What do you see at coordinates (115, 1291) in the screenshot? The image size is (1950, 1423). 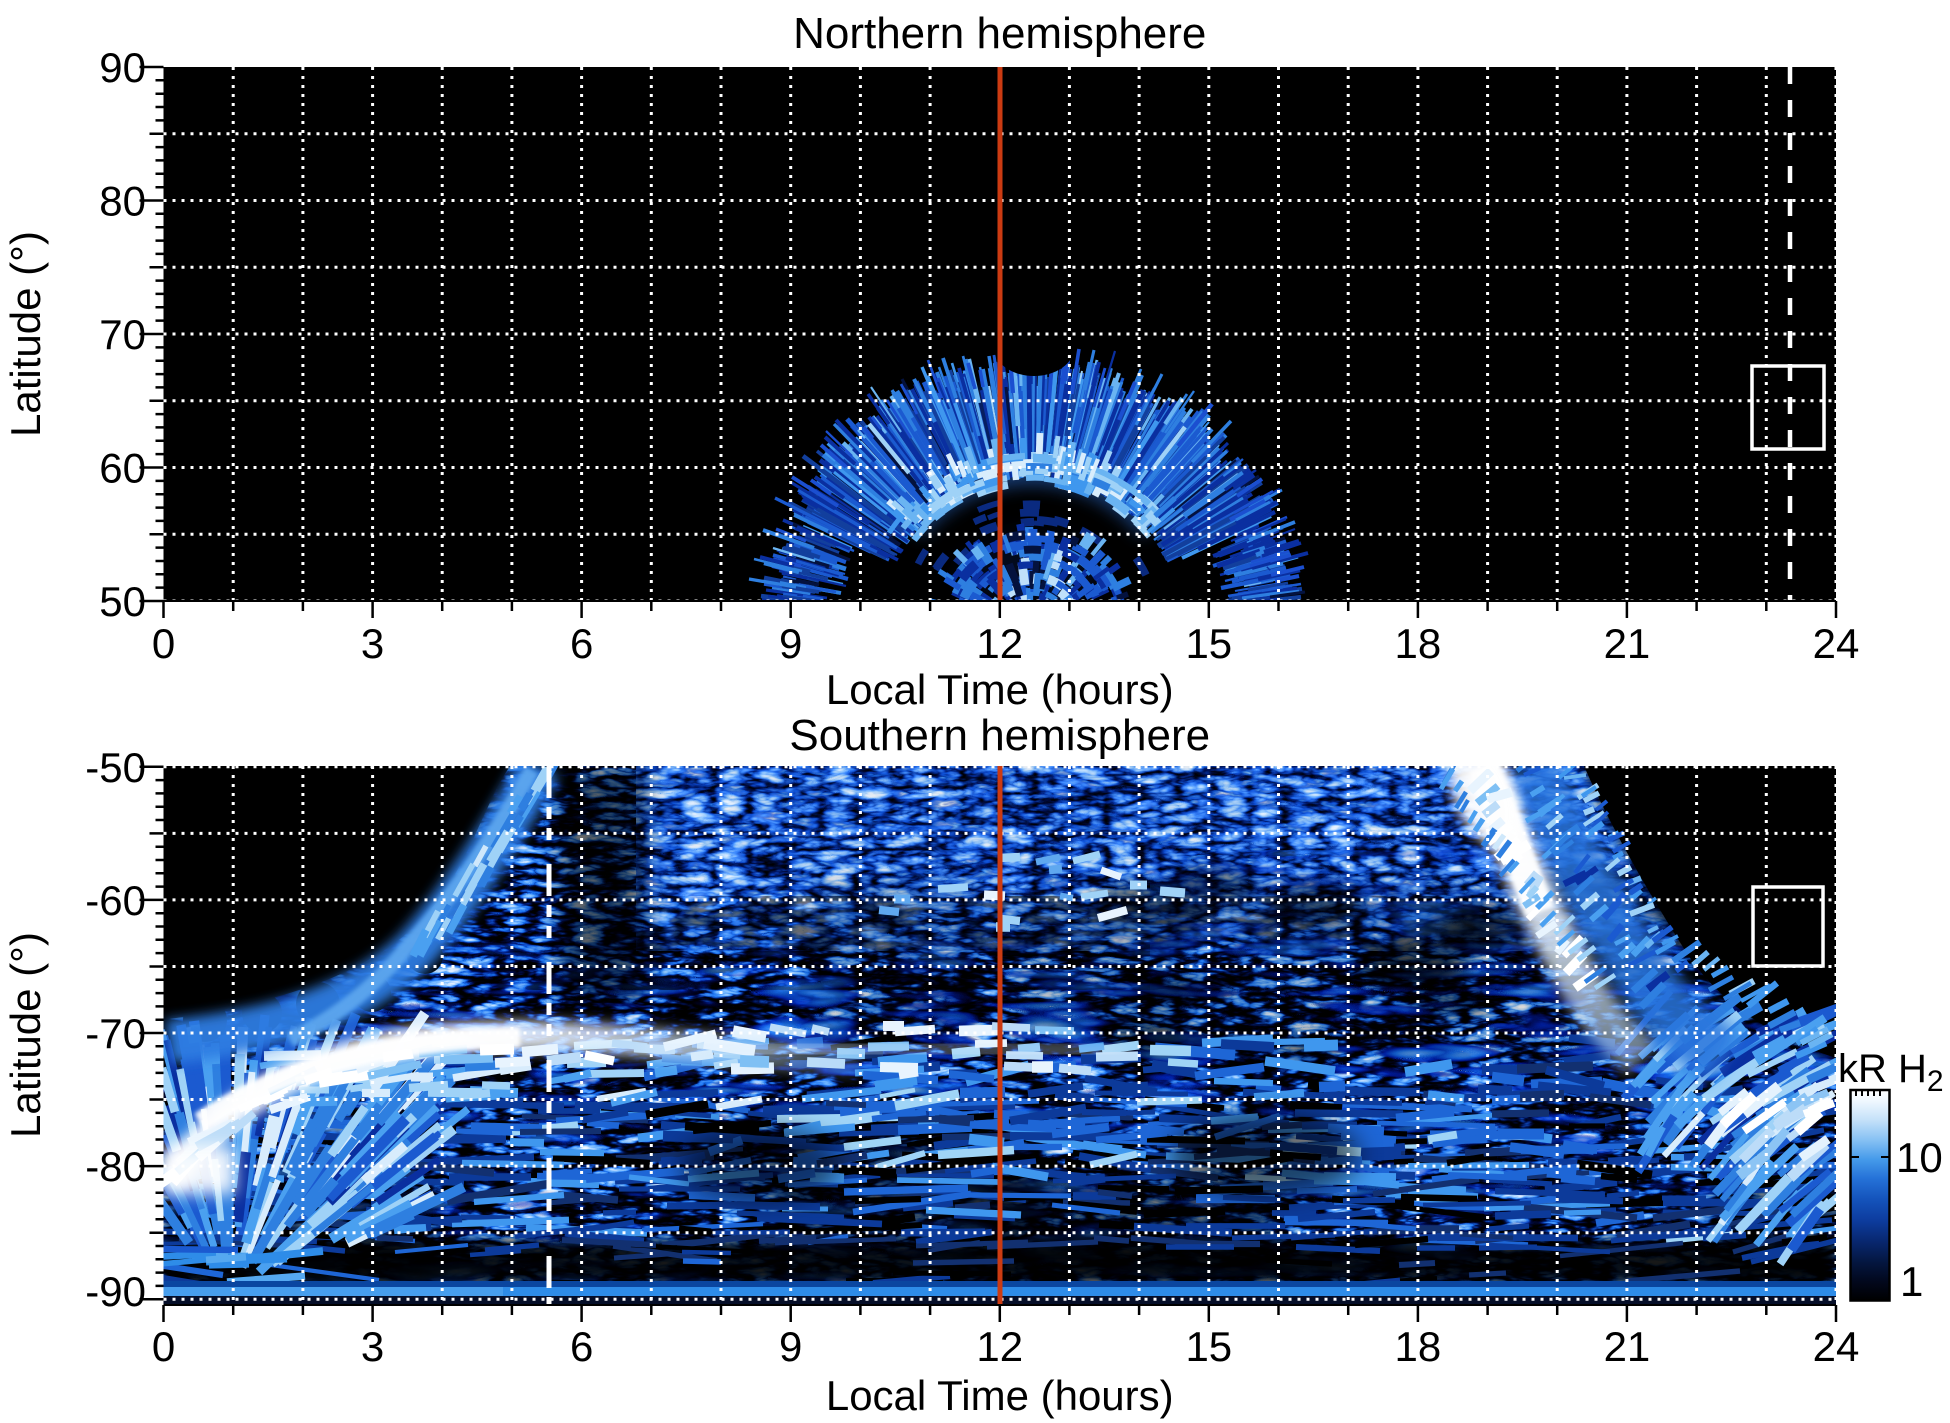 I see `svg-text: -90` at bounding box center [115, 1291].